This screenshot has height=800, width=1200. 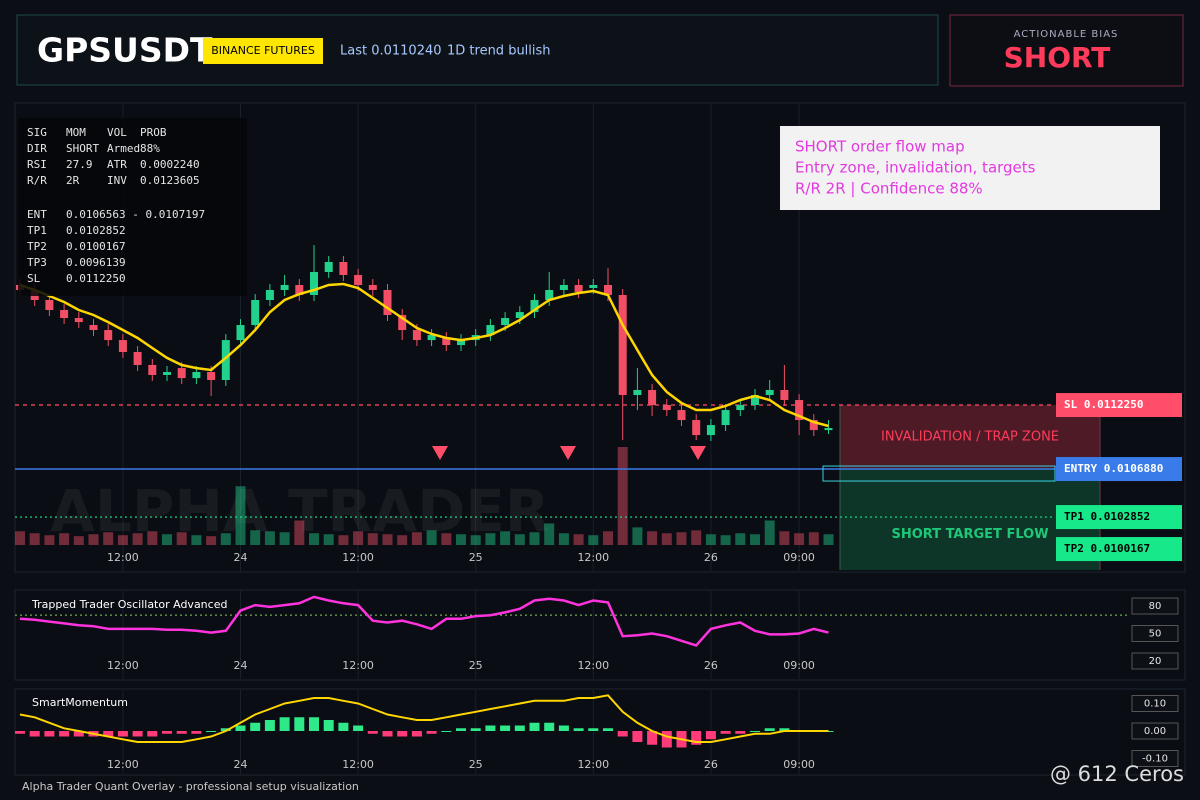 I want to click on stats-level: ENT, so click(x=37, y=214).